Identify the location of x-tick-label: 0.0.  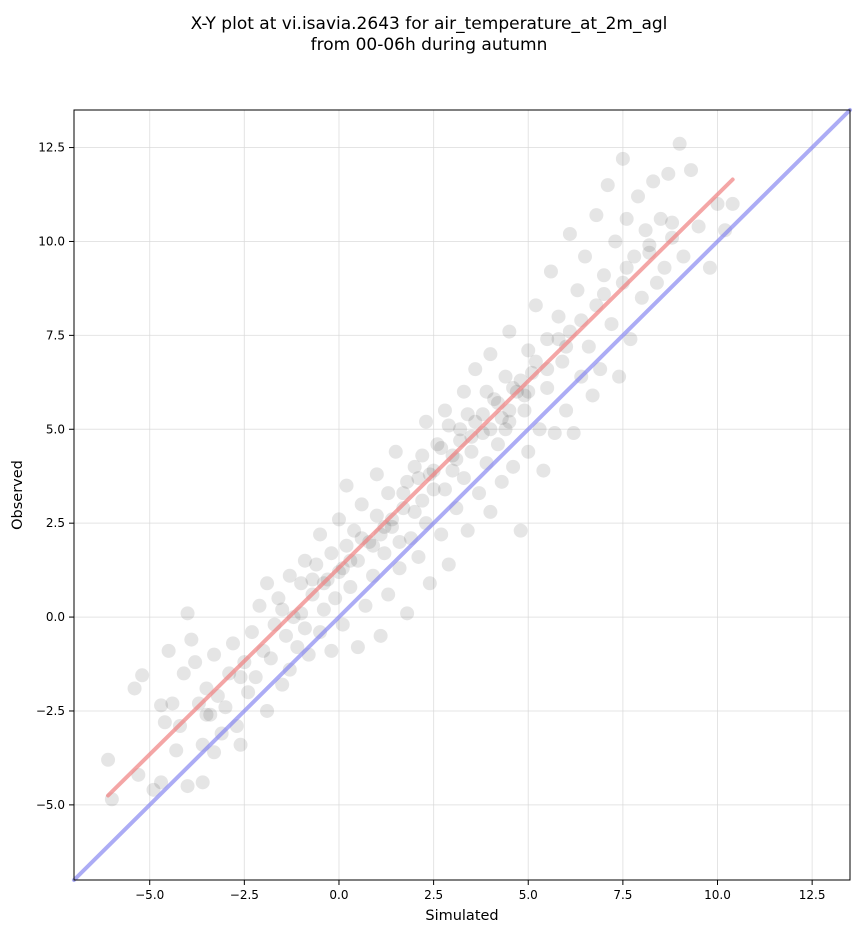
(338, 895).